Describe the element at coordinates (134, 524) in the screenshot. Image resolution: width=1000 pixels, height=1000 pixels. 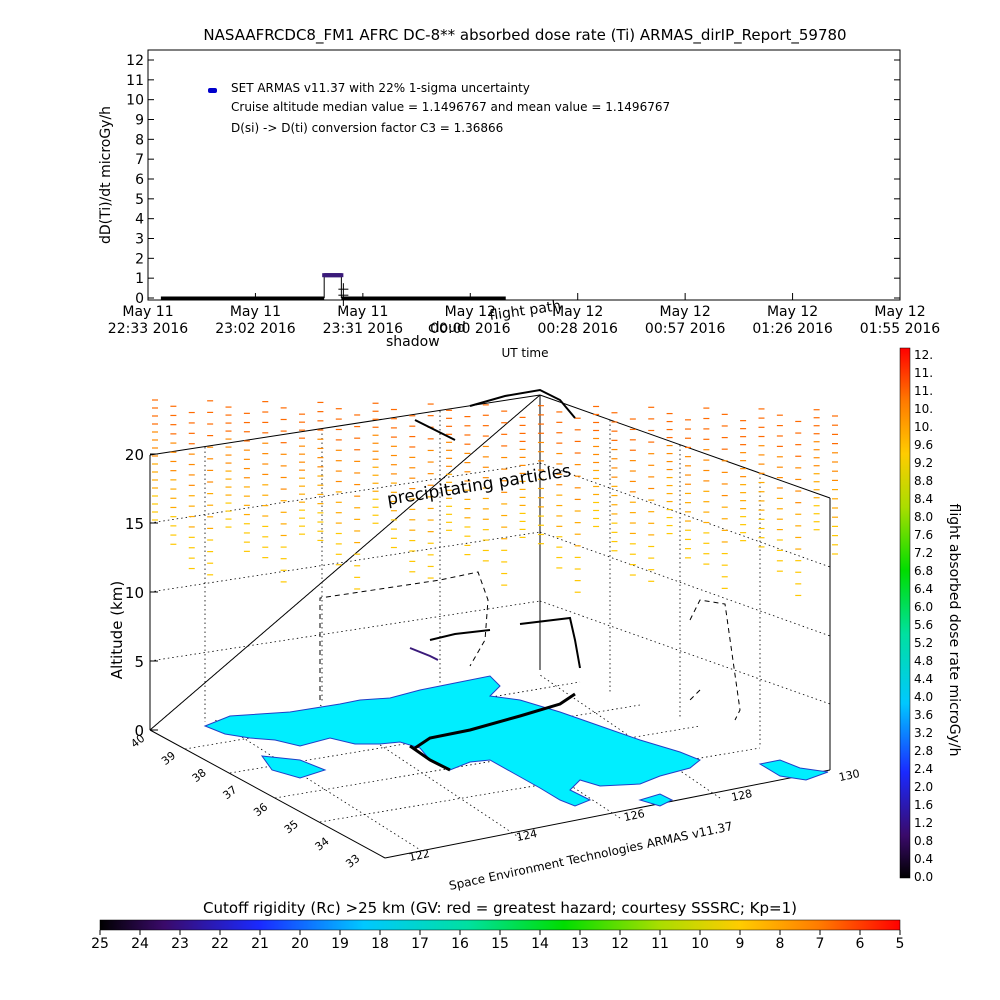
I see `altitude-tick-label: 15` at that location.